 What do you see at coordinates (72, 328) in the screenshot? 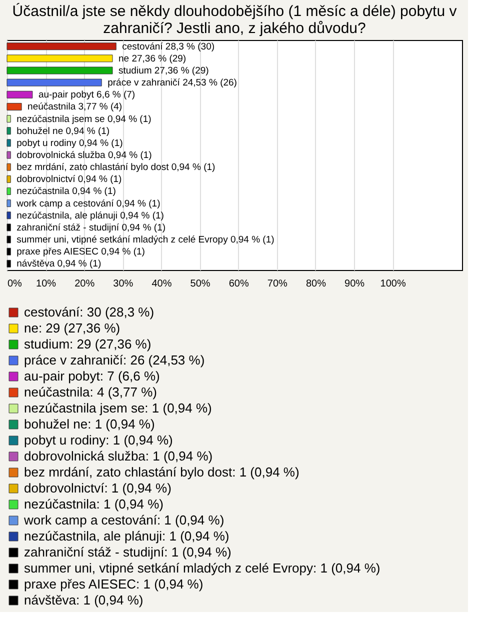
I see `legend-label: ne: 29 (27,36 %)` at bounding box center [72, 328].